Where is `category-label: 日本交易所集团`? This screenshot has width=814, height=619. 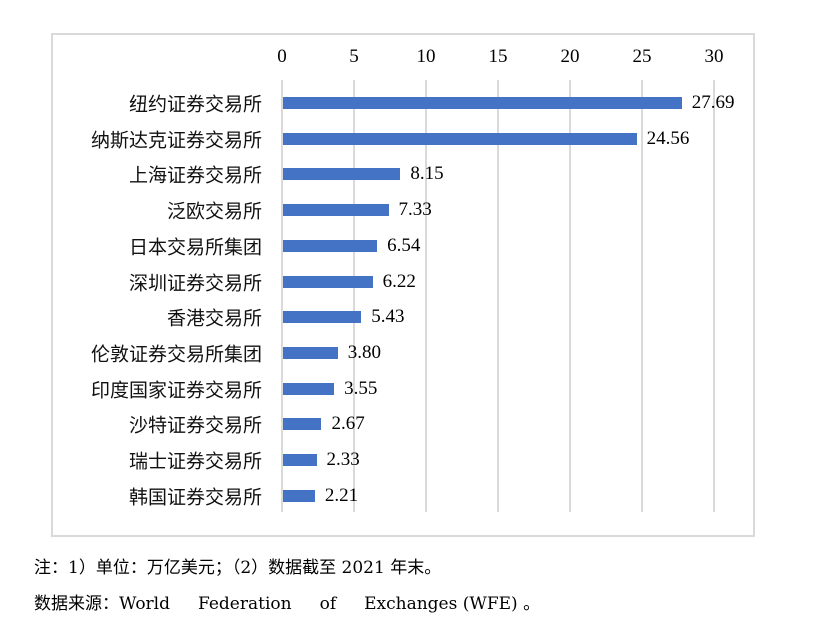
category-label: 日本交易所集团 is located at coordinates (195, 247).